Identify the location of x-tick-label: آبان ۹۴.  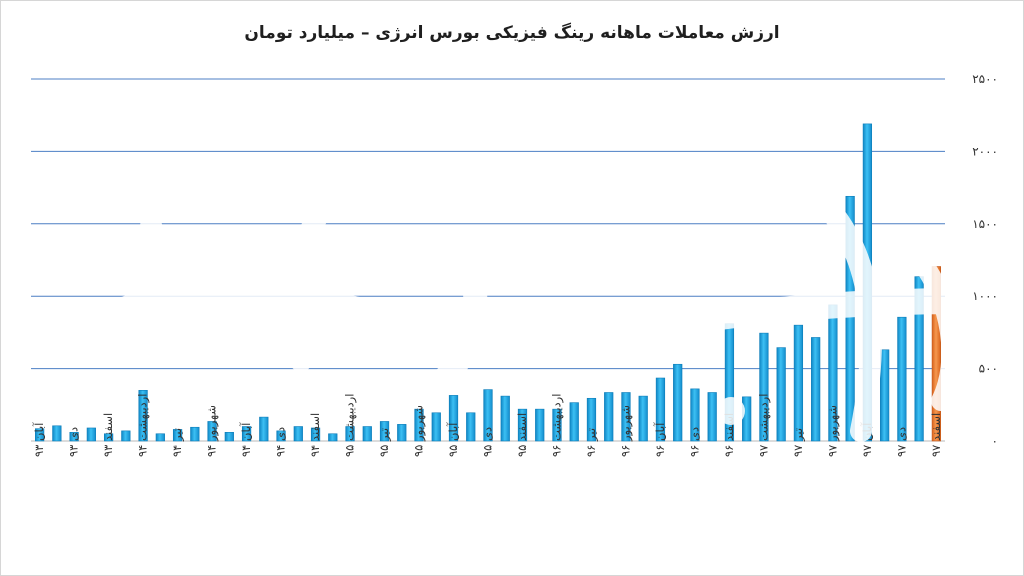
(246, 439).